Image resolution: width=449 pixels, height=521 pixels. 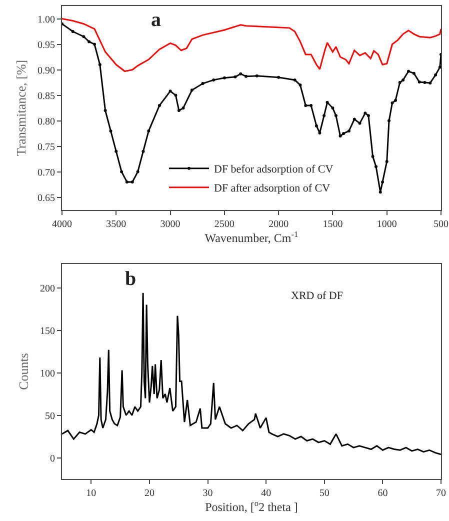 What do you see at coordinates (324, 493) in the screenshot?
I see `x-tick-label: 50` at bounding box center [324, 493].